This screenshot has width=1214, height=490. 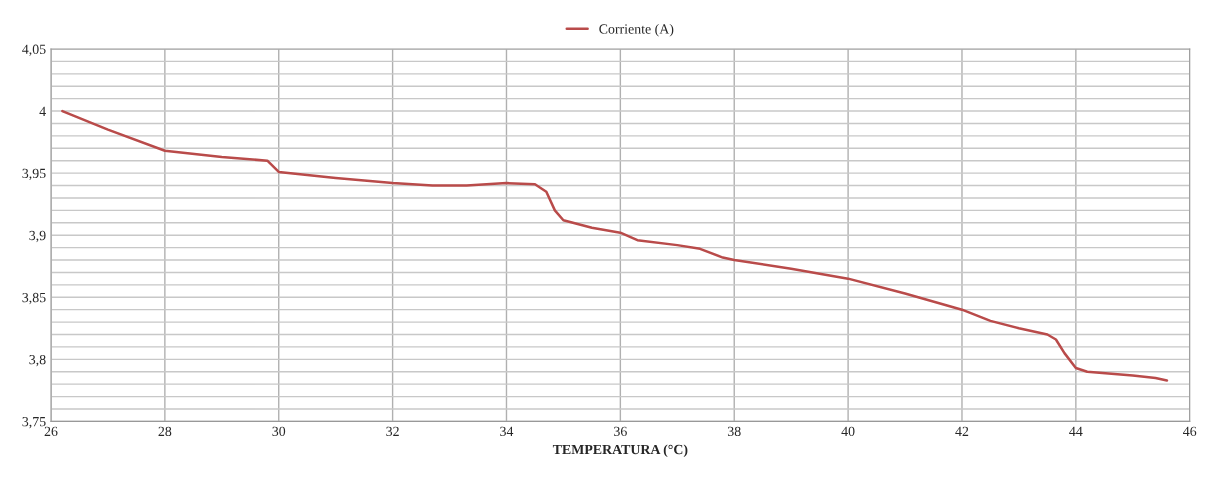 What do you see at coordinates (279, 431) in the screenshot?
I see `x-tick-label: 30` at bounding box center [279, 431].